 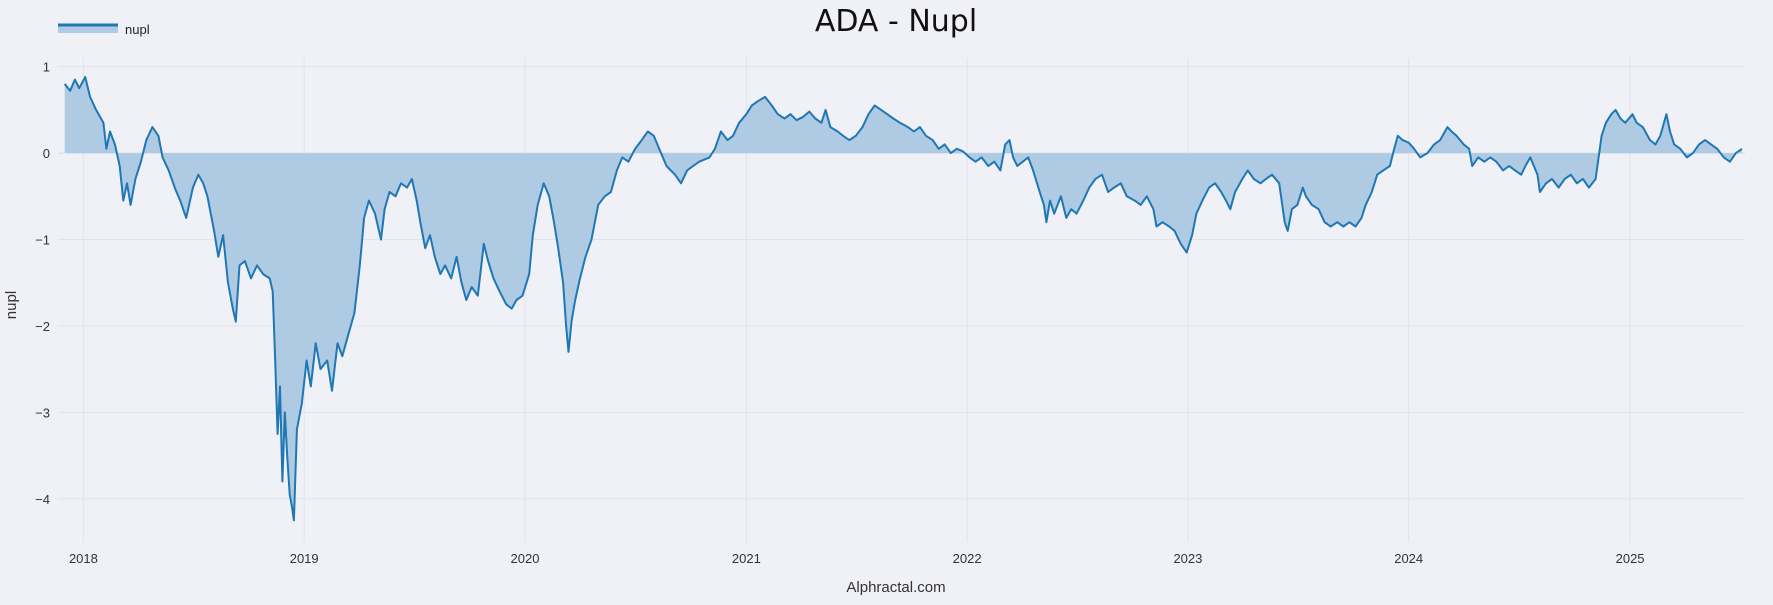 What do you see at coordinates (46, 153) in the screenshot?
I see `y-tick-label: 0` at bounding box center [46, 153].